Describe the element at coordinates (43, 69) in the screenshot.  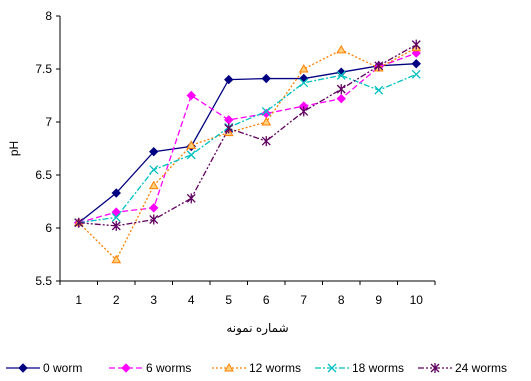
I see `y-tick-label: 7.5` at that location.